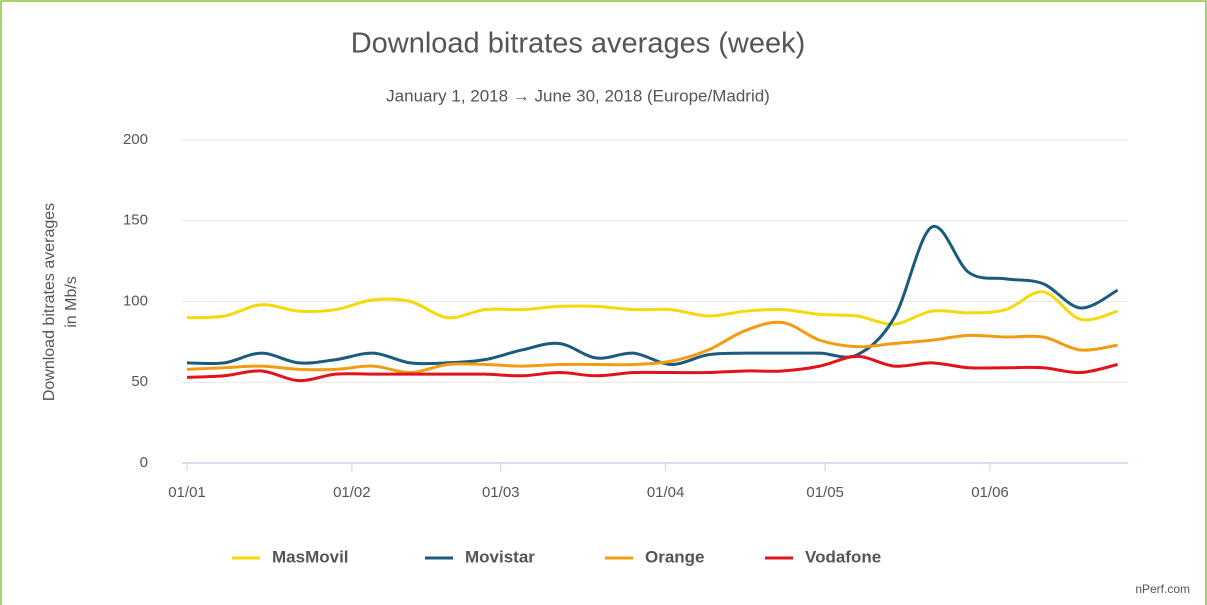  Describe the element at coordinates (578, 44) in the screenshot. I see `chart-title: Download bitrates averages (week)` at that location.